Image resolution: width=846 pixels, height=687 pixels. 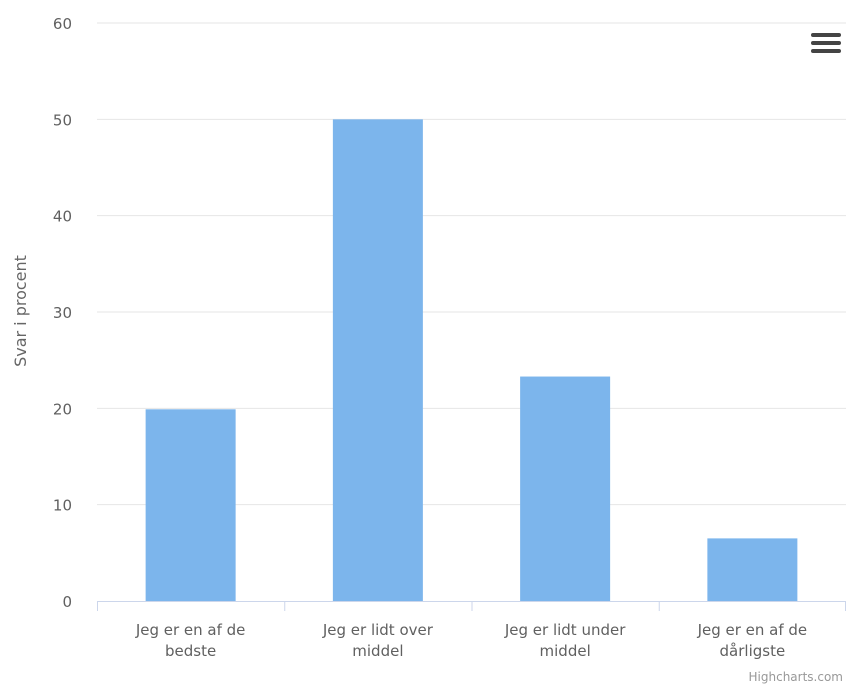 I want to click on y-axis-title: Svar i procent, so click(x=20, y=311).